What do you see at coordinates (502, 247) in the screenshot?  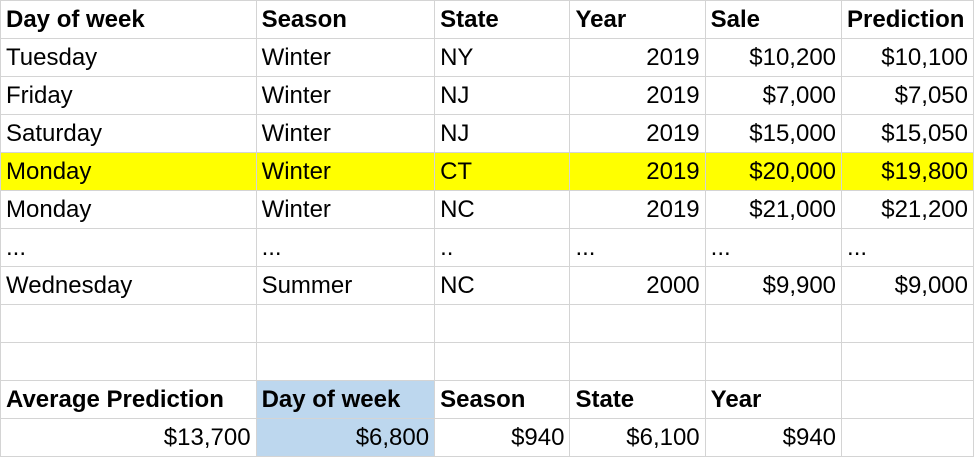 I see `cell-state: ..` at bounding box center [502, 247].